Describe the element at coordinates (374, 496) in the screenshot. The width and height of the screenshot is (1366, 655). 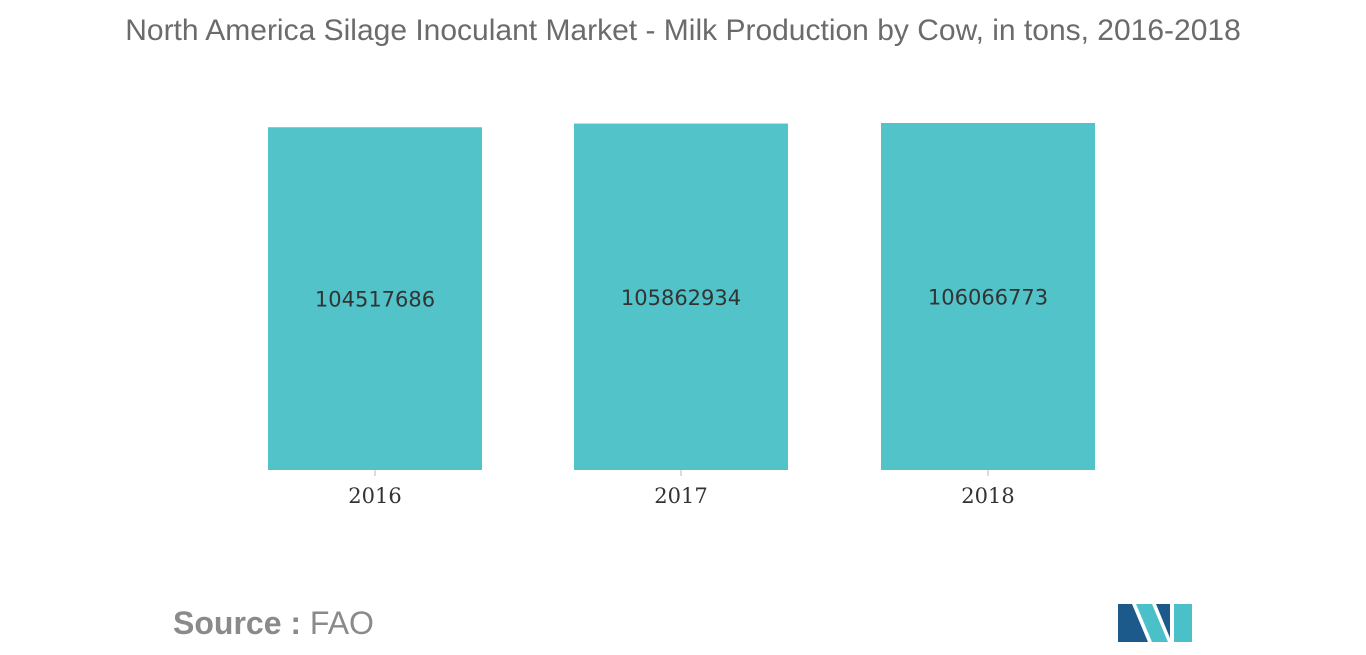
I see `x-tick-label-2016: 2016` at that location.